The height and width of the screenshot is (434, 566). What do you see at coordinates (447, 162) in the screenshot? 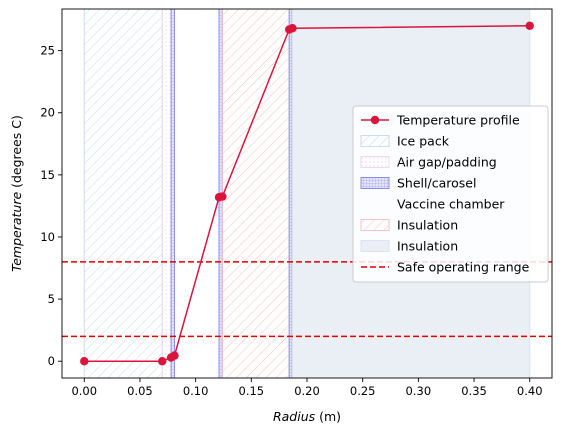
I see `legend-air-gap-padding-2-label: Air gap/padding` at bounding box center [447, 162].